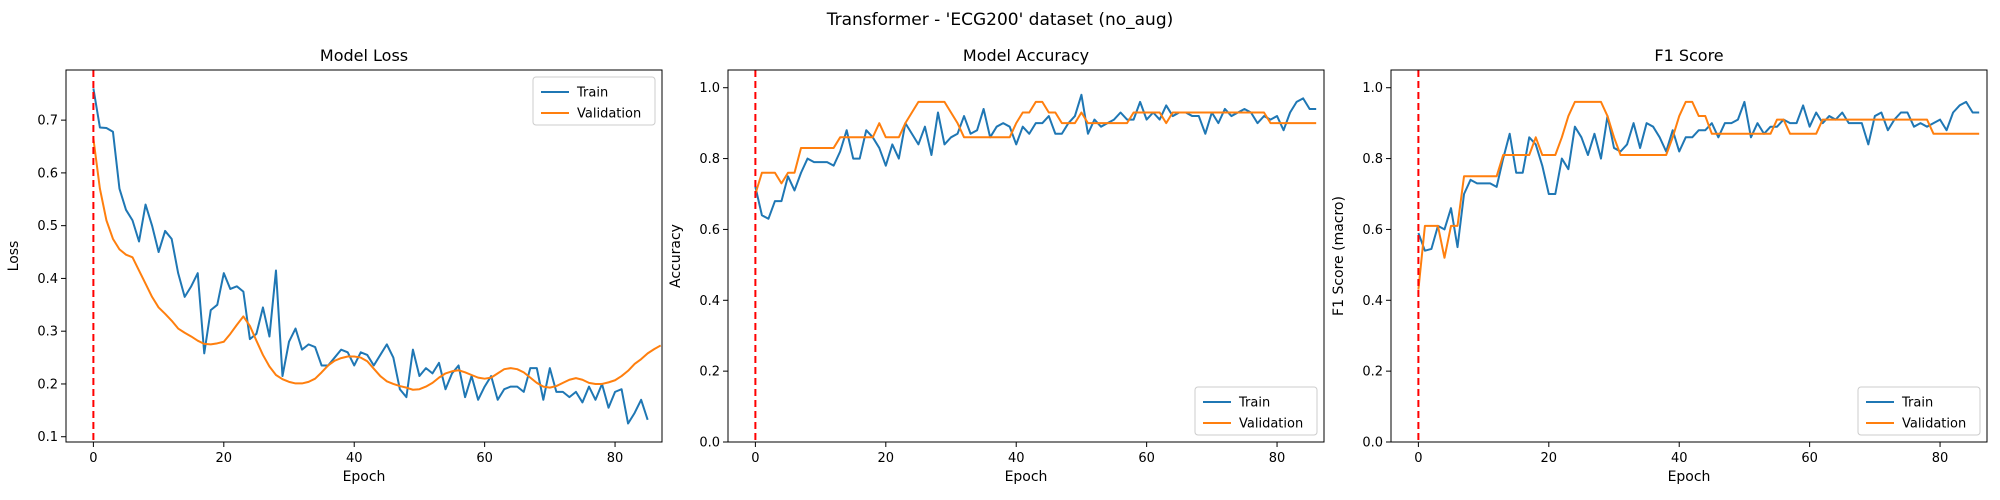  Describe the element at coordinates (14, 256) in the screenshot. I see `y-axis-label: Loss` at that location.